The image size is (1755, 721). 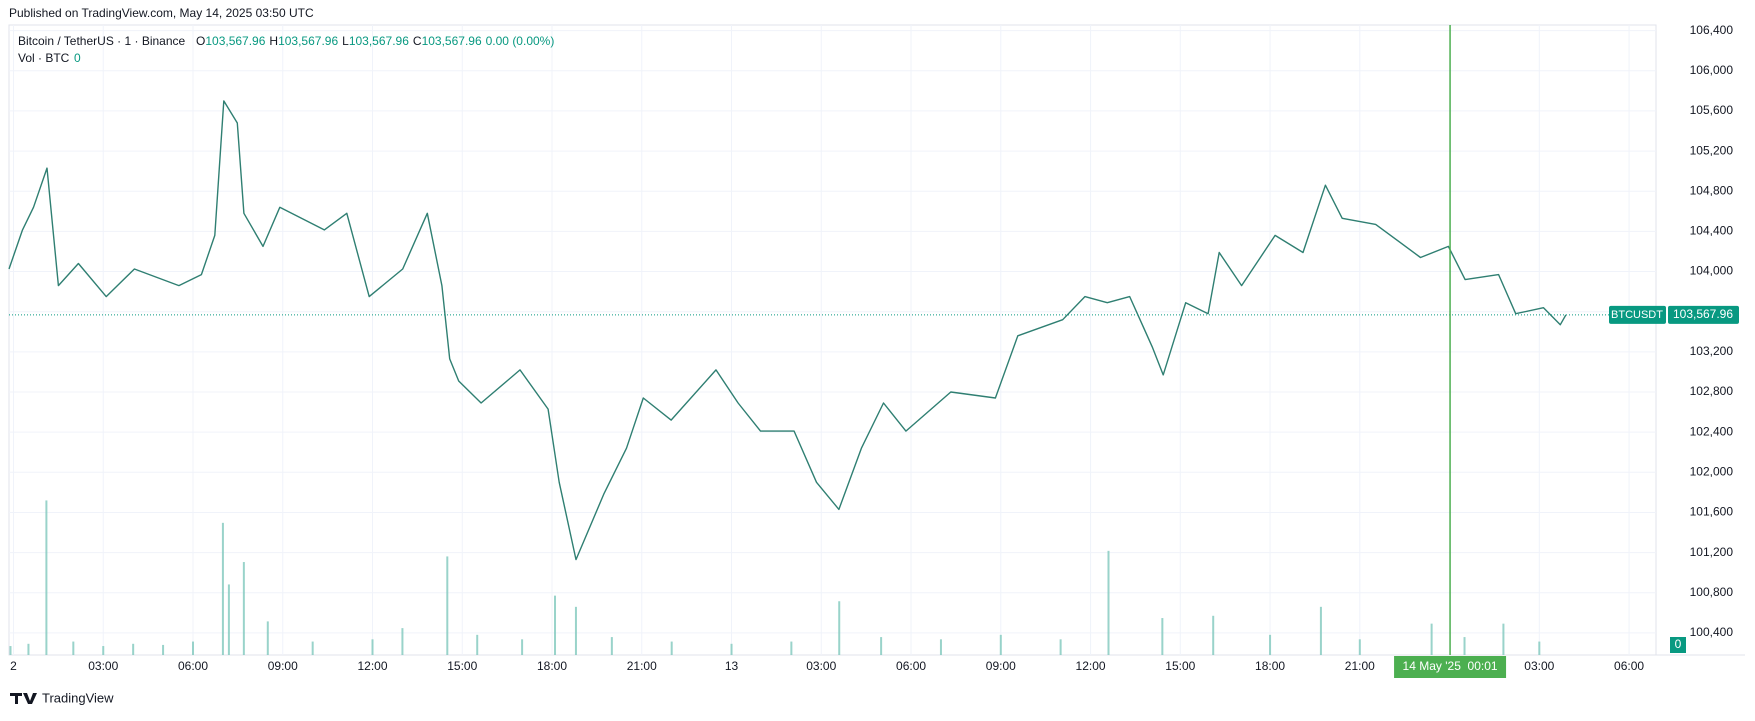 I want to click on volume-legend: Vol · BTC, so click(x=44, y=58).